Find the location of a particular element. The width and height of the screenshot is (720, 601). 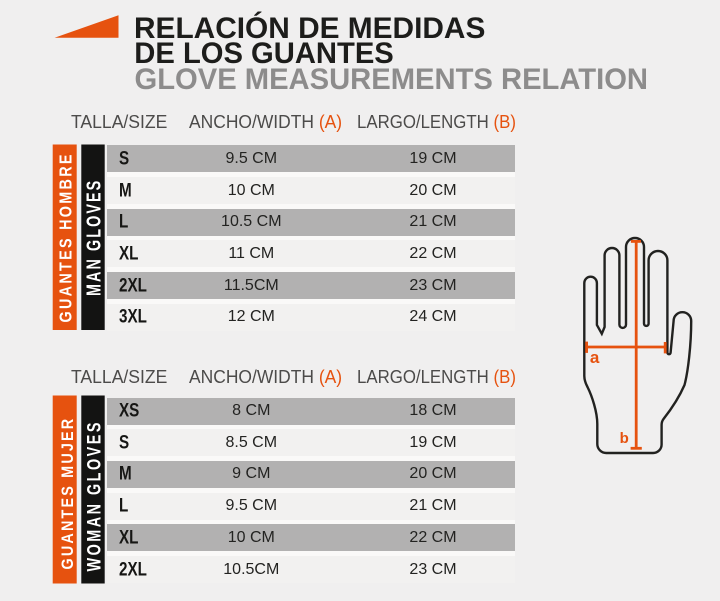

svg-text: a is located at coordinates (595, 357).